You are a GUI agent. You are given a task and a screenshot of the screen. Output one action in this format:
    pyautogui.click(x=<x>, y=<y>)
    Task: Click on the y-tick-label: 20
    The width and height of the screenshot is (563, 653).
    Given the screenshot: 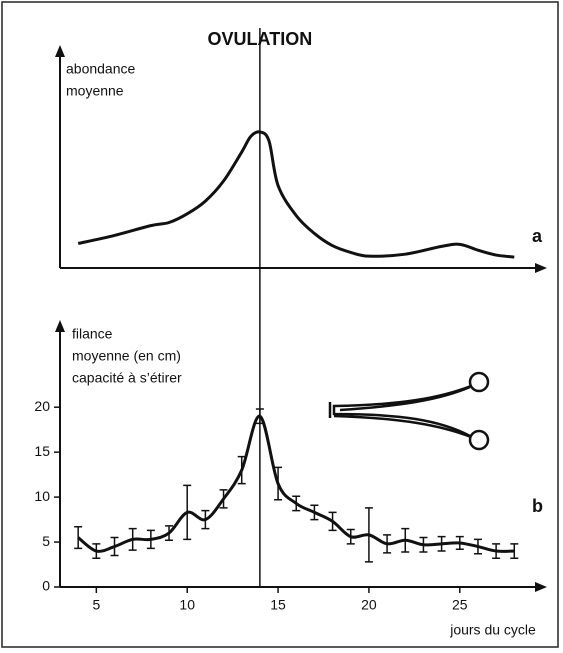 What is the action you would take?
    pyautogui.click(x=42, y=406)
    